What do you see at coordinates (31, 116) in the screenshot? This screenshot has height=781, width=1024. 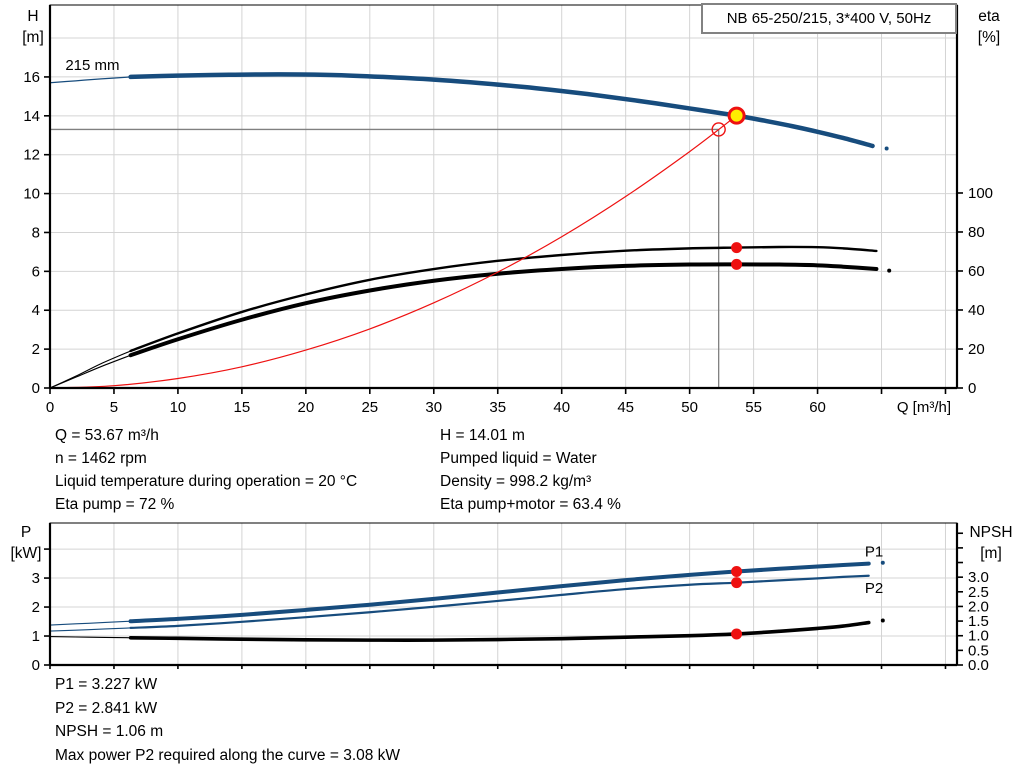 I see `y-tick-label: 14` at bounding box center [31, 116].